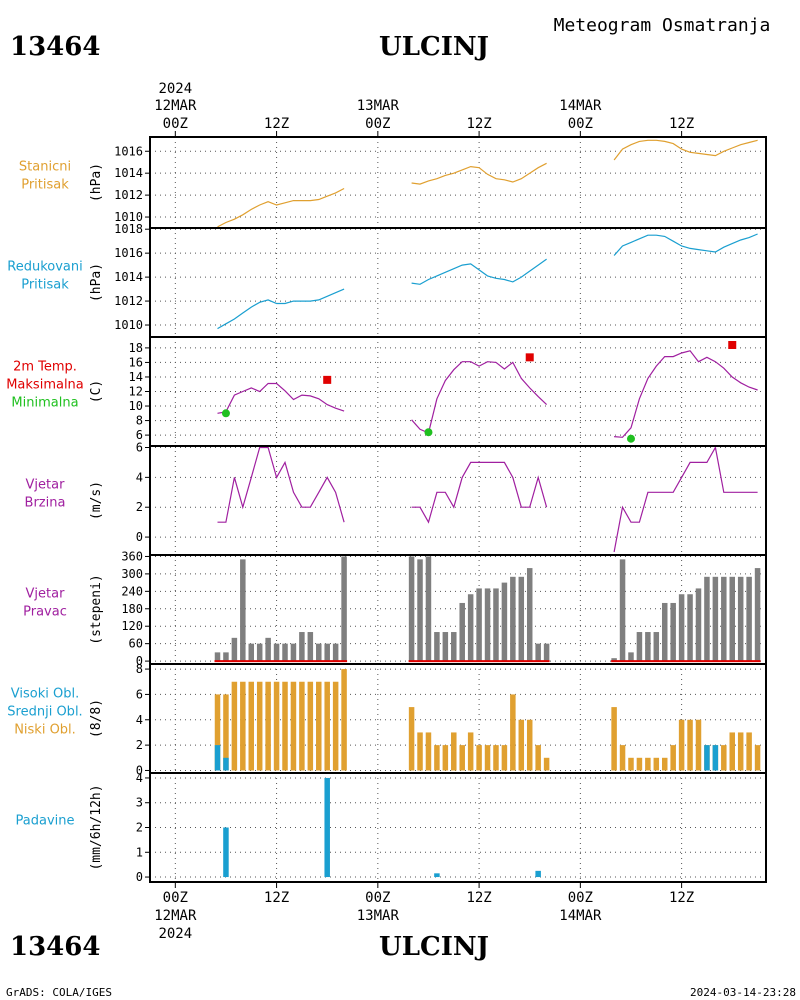 The image size is (800, 1000). Describe the element at coordinates (46, 485) in the screenshot. I see `panel-label: Vjetar` at that location.